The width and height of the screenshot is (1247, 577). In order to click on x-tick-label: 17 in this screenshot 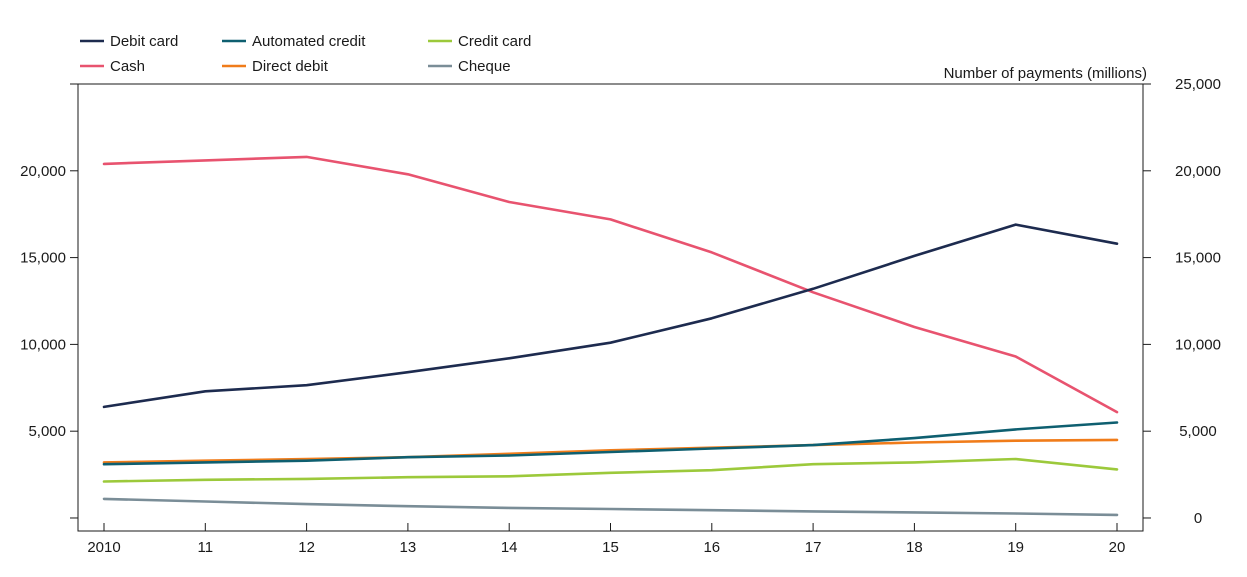, I will do `click(813, 547)`.